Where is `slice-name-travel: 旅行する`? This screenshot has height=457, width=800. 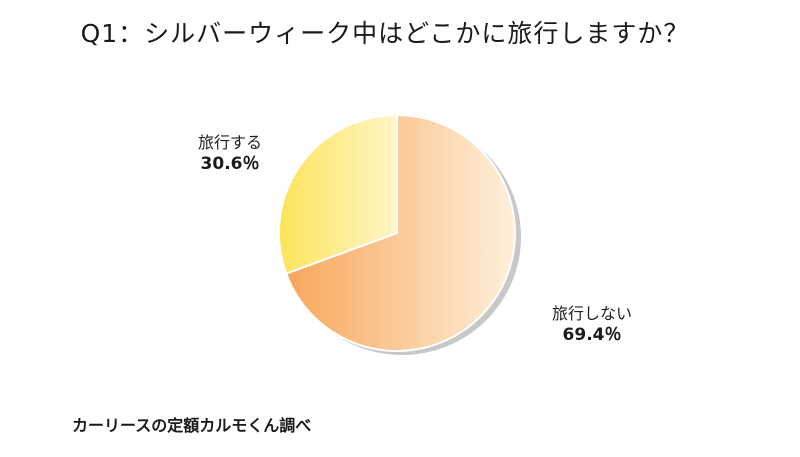 slice-name-travel: 旅行する is located at coordinates (230, 142).